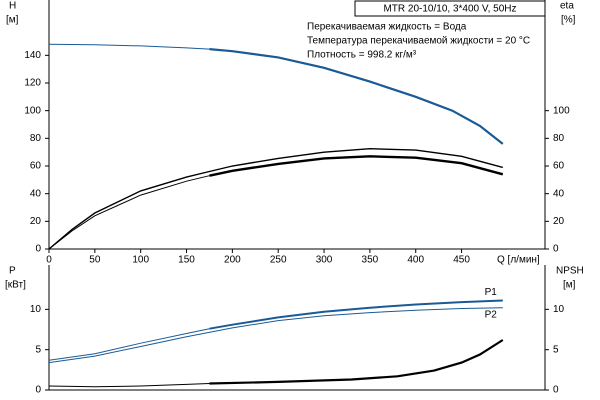  What do you see at coordinates (569, 285) in the screenshot?
I see `y2-axis-unit: [м]` at bounding box center [569, 285].